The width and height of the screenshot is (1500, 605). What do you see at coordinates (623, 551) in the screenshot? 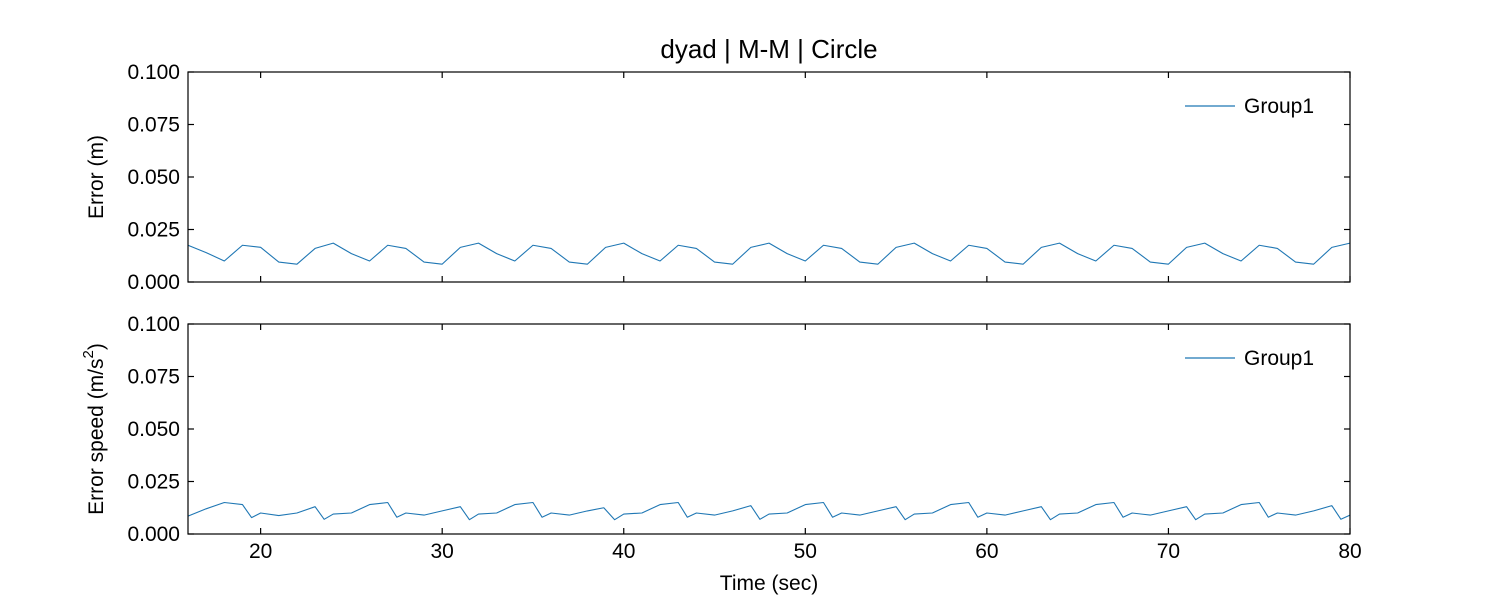
I see `x-tick-label: 40` at bounding box center [623, 551].